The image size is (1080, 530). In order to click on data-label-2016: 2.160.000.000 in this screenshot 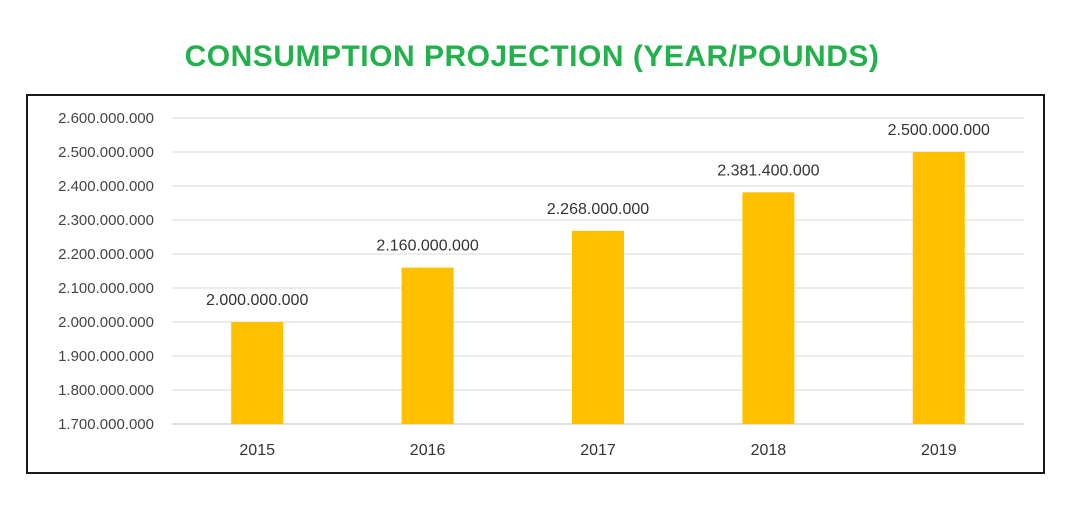, I will do `click(427, 246)`.